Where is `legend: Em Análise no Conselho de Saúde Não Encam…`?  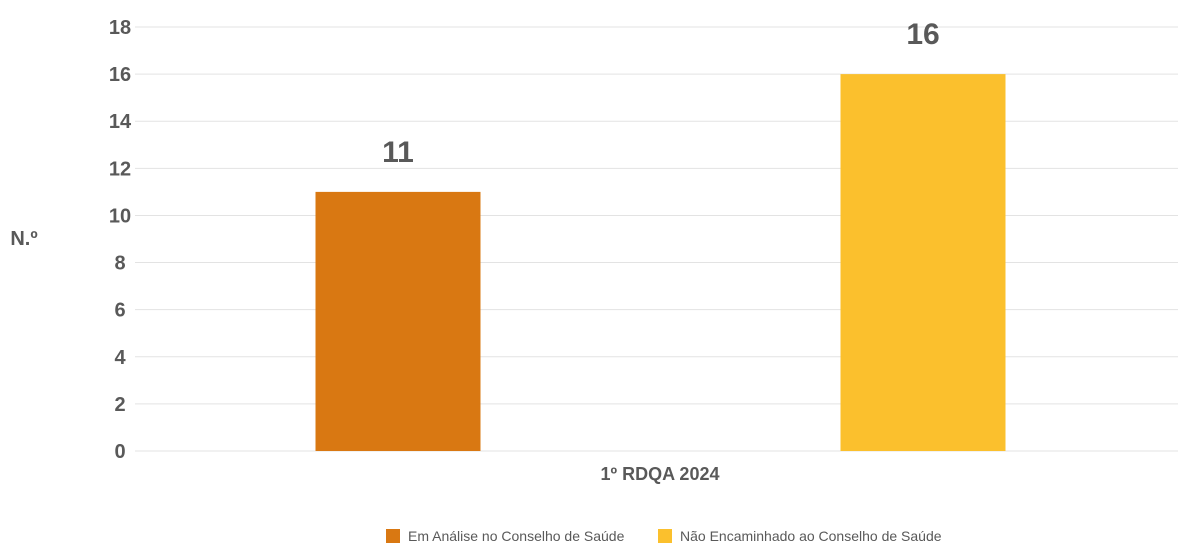
legend: Em Análise no Conselho de Saúde Não Encam… is located at coordinates (664, 536).